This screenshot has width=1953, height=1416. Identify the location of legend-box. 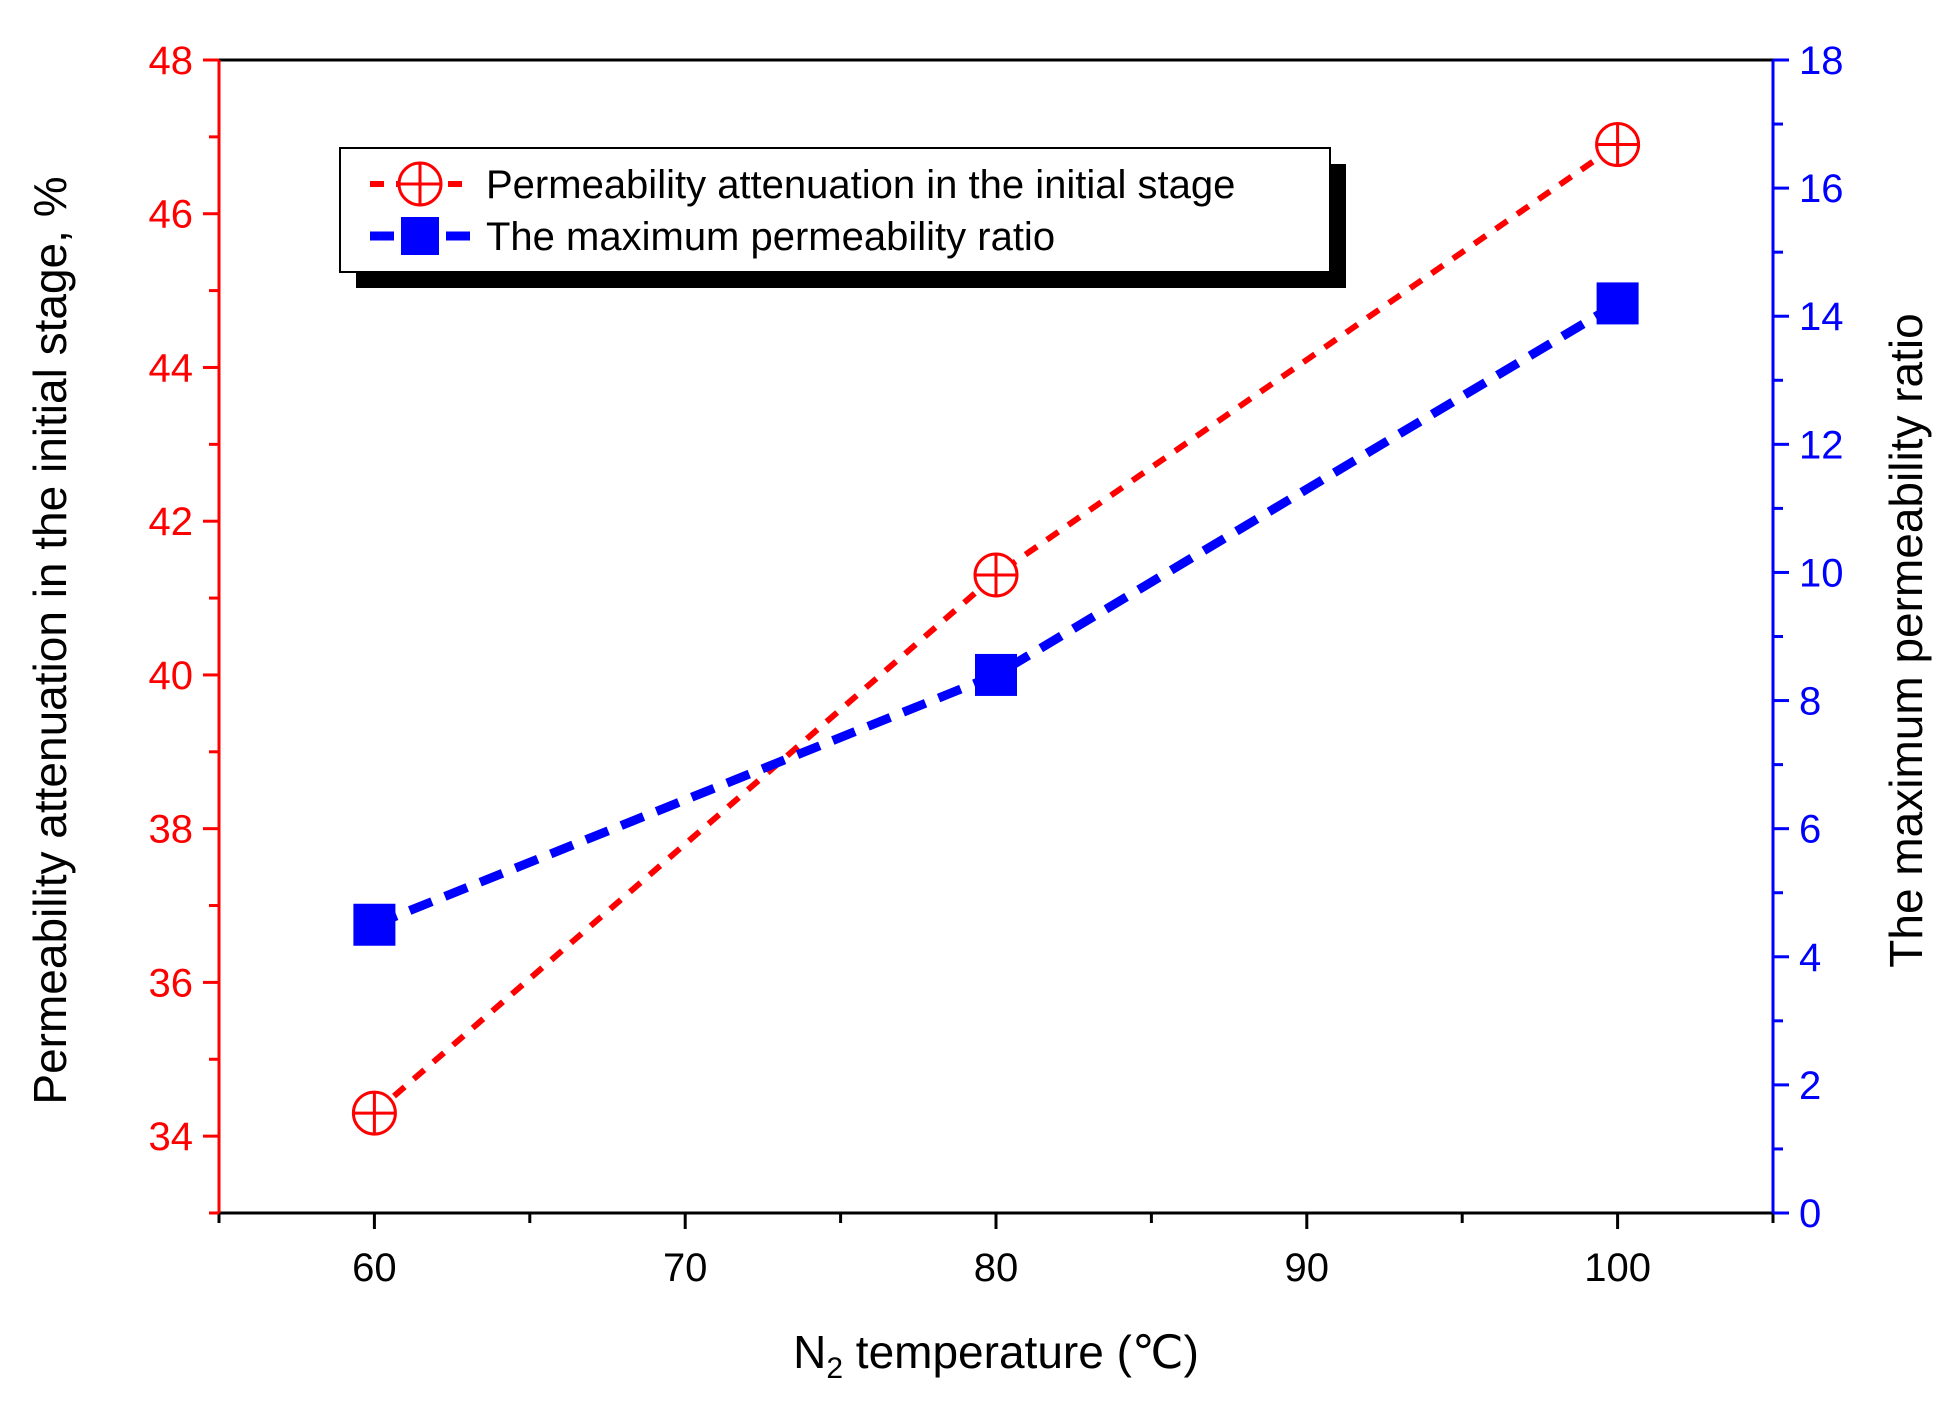
(835, 210).